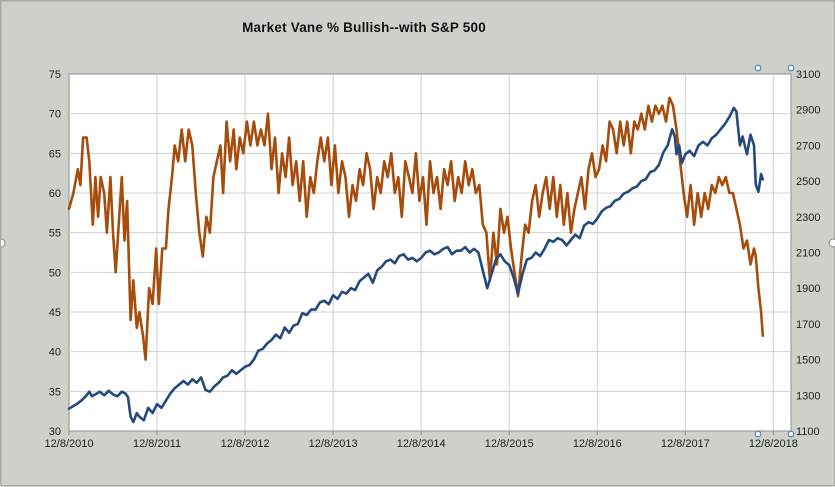  I want to click on x-tick-label: 12/8/2010, so click(69, 444).